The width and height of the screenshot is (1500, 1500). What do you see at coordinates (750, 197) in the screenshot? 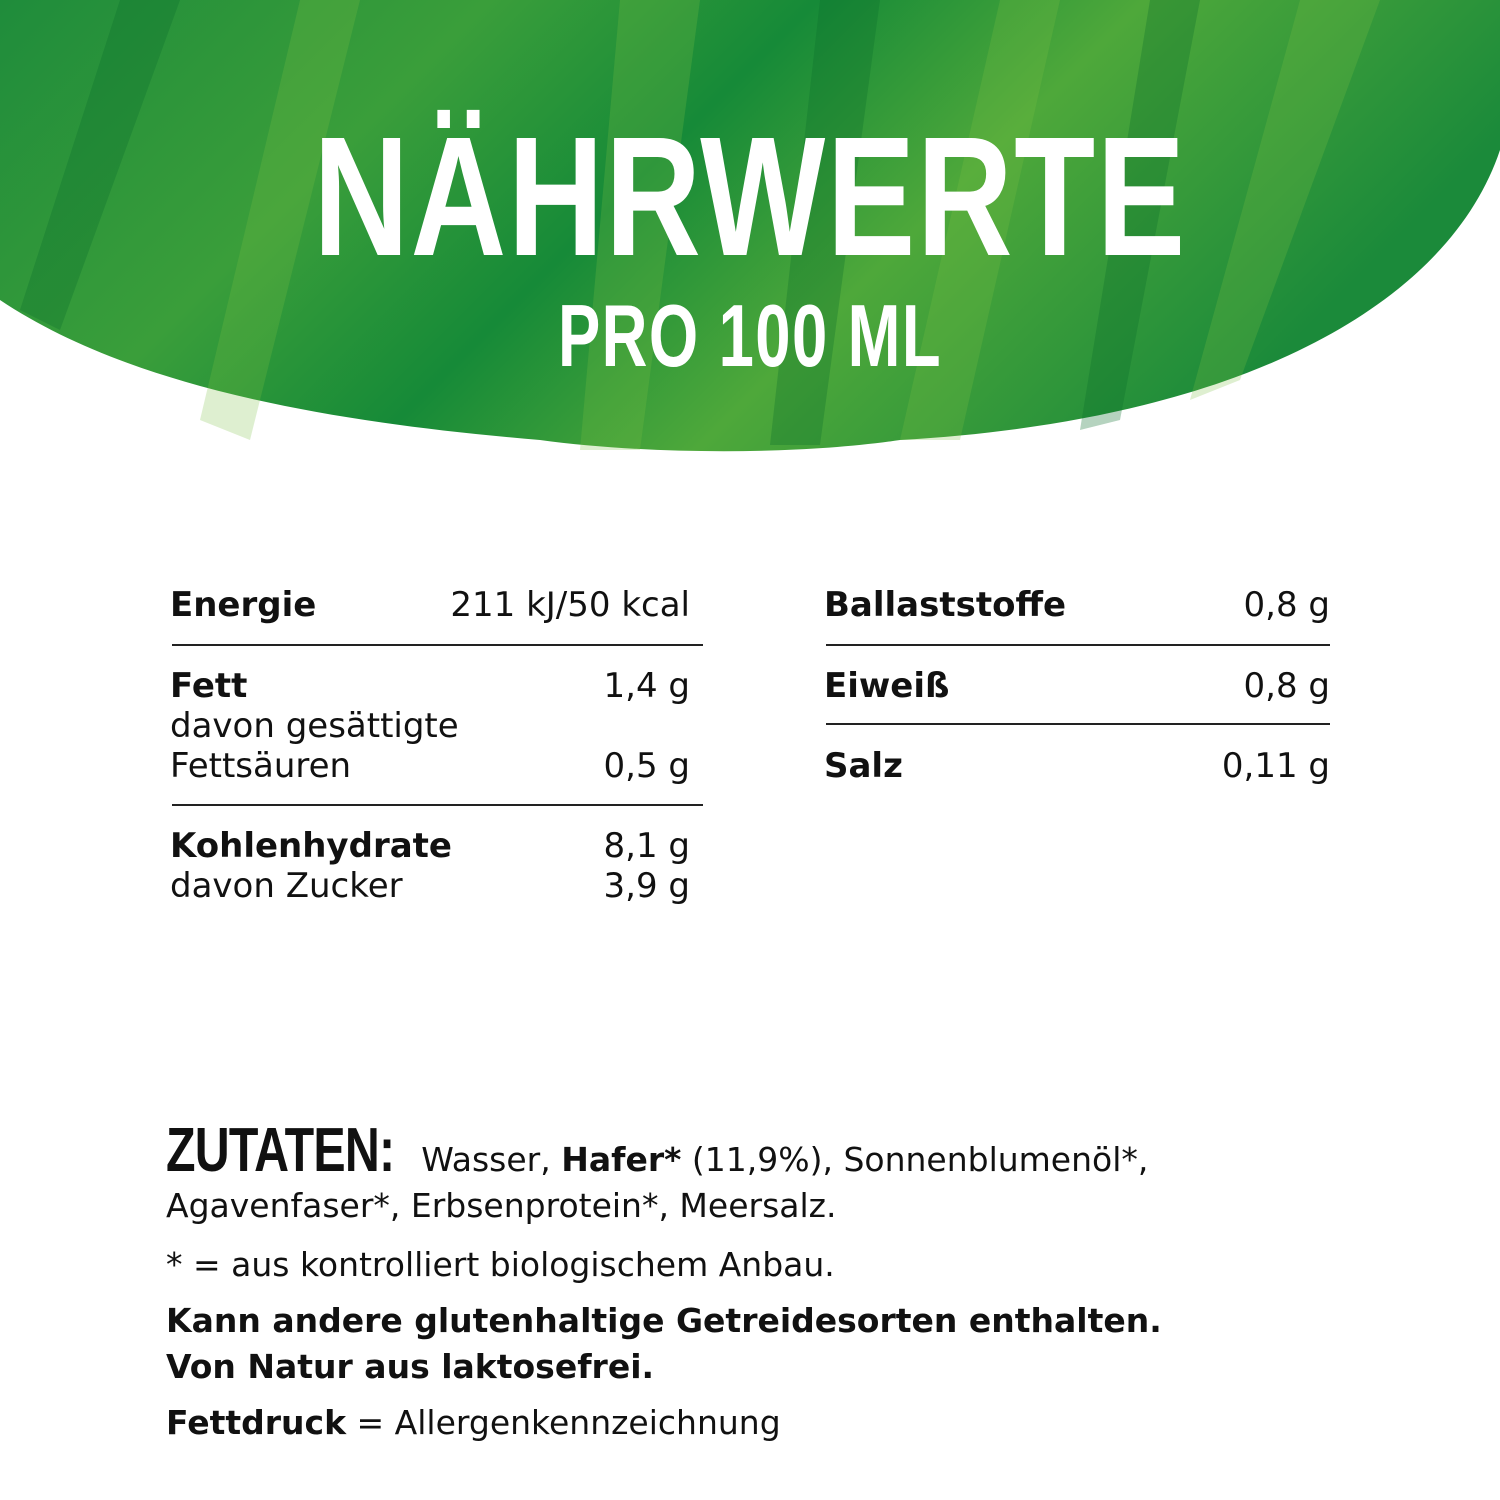
I see `page-title: NÄHRWERTE` at bounding box center [750, 197].